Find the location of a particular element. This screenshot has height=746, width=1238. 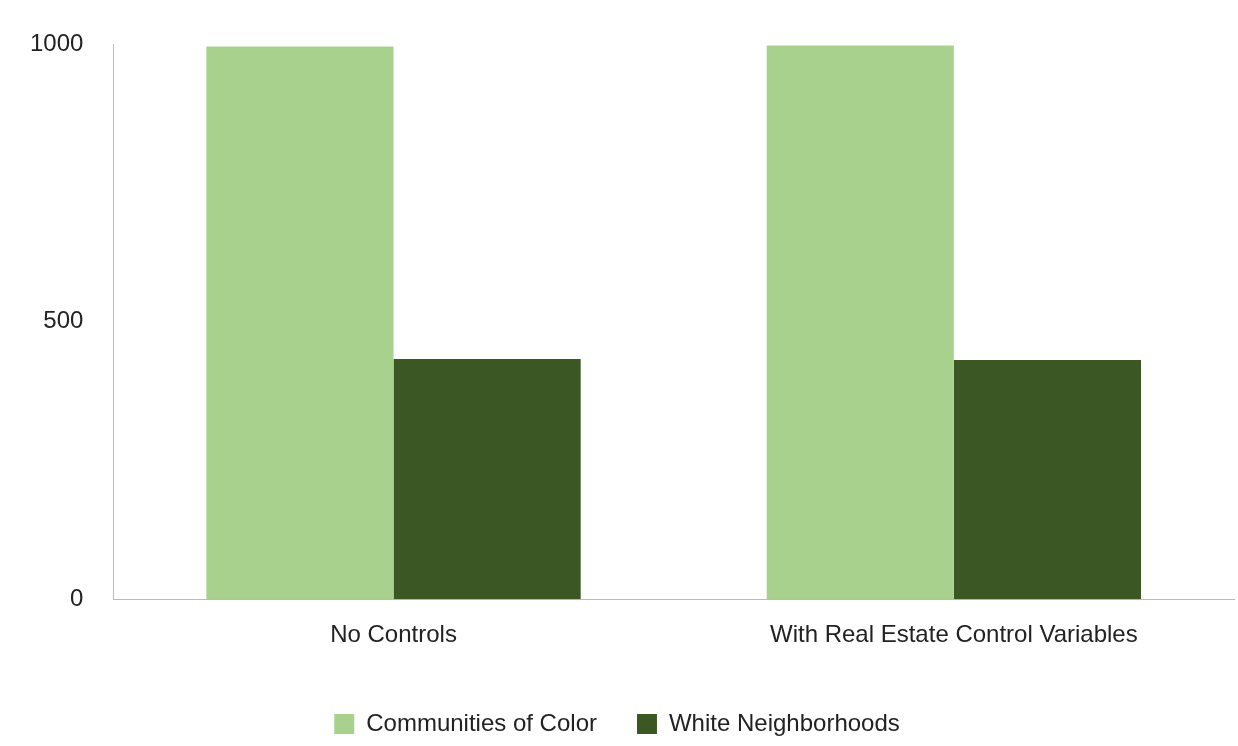

x-tick-label: With Real Estate Control Variables is located at coordinates (953, 634).